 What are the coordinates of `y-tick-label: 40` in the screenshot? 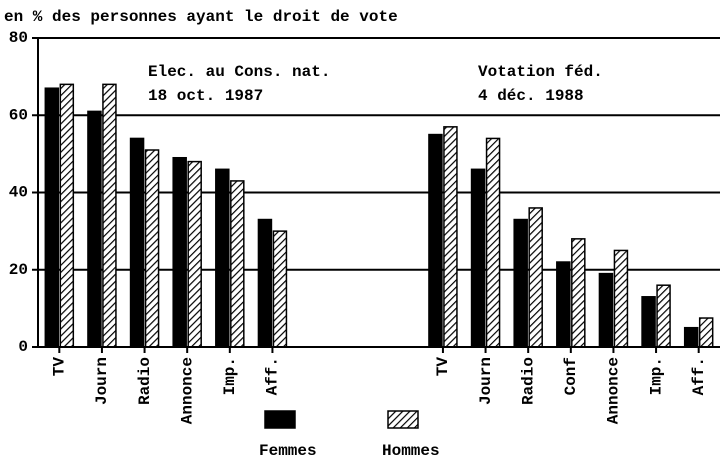 It's located at (18, 193).